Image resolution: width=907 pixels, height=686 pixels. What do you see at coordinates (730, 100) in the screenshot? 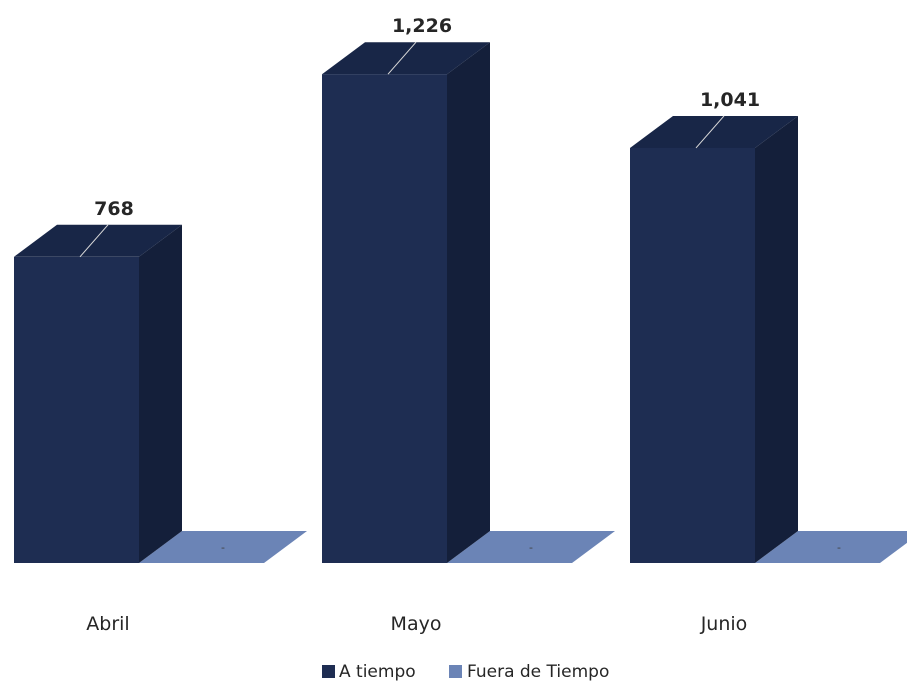
I see `data-label: 1,041` at bounding box center [730, 100].